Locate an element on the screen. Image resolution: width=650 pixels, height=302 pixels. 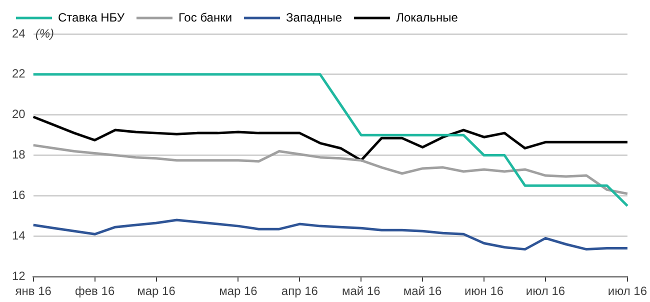
y-tick-label: 12 is located at coordinates (19, 275).